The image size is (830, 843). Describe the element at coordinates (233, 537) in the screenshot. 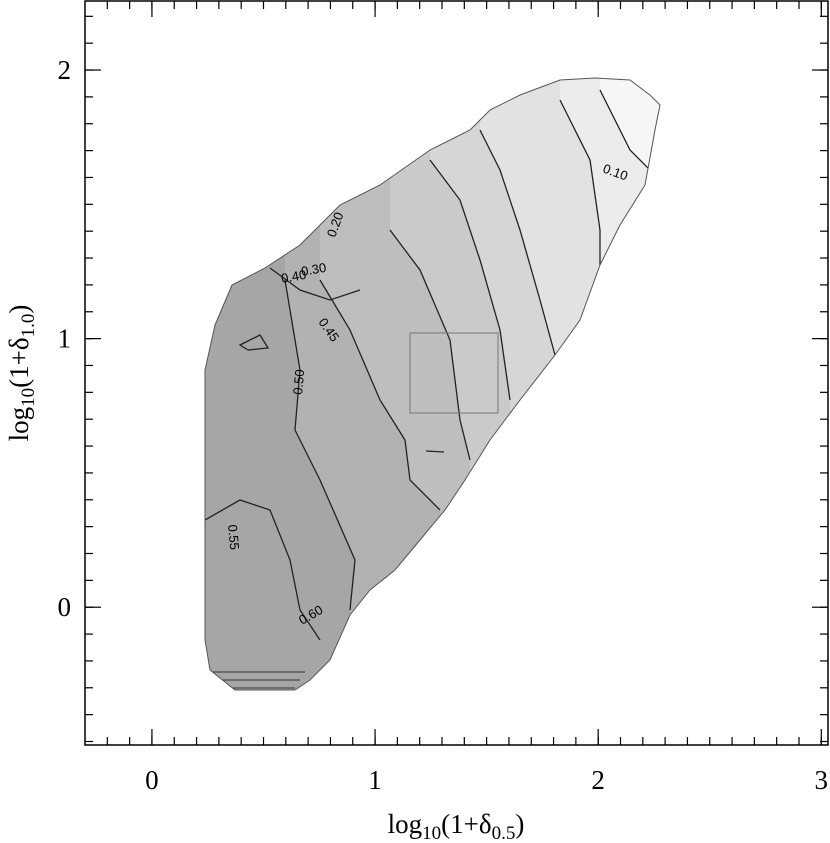

I see `contour-label: 0.55` at that location.